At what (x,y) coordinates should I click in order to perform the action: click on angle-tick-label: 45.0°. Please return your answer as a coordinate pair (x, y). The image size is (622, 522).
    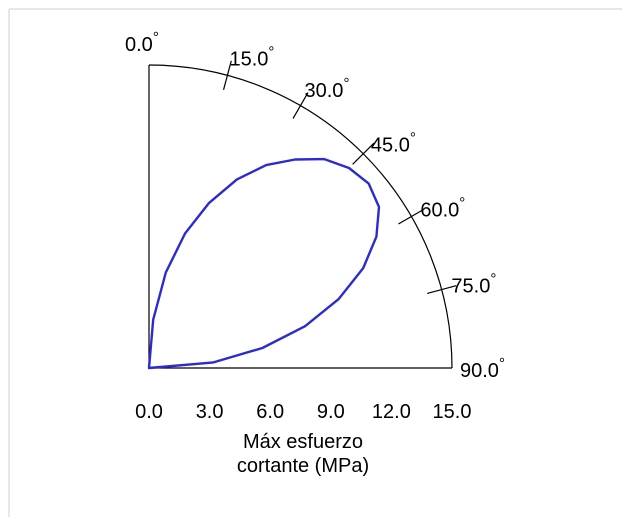
    Looking at the image, I should click on (393, 142).